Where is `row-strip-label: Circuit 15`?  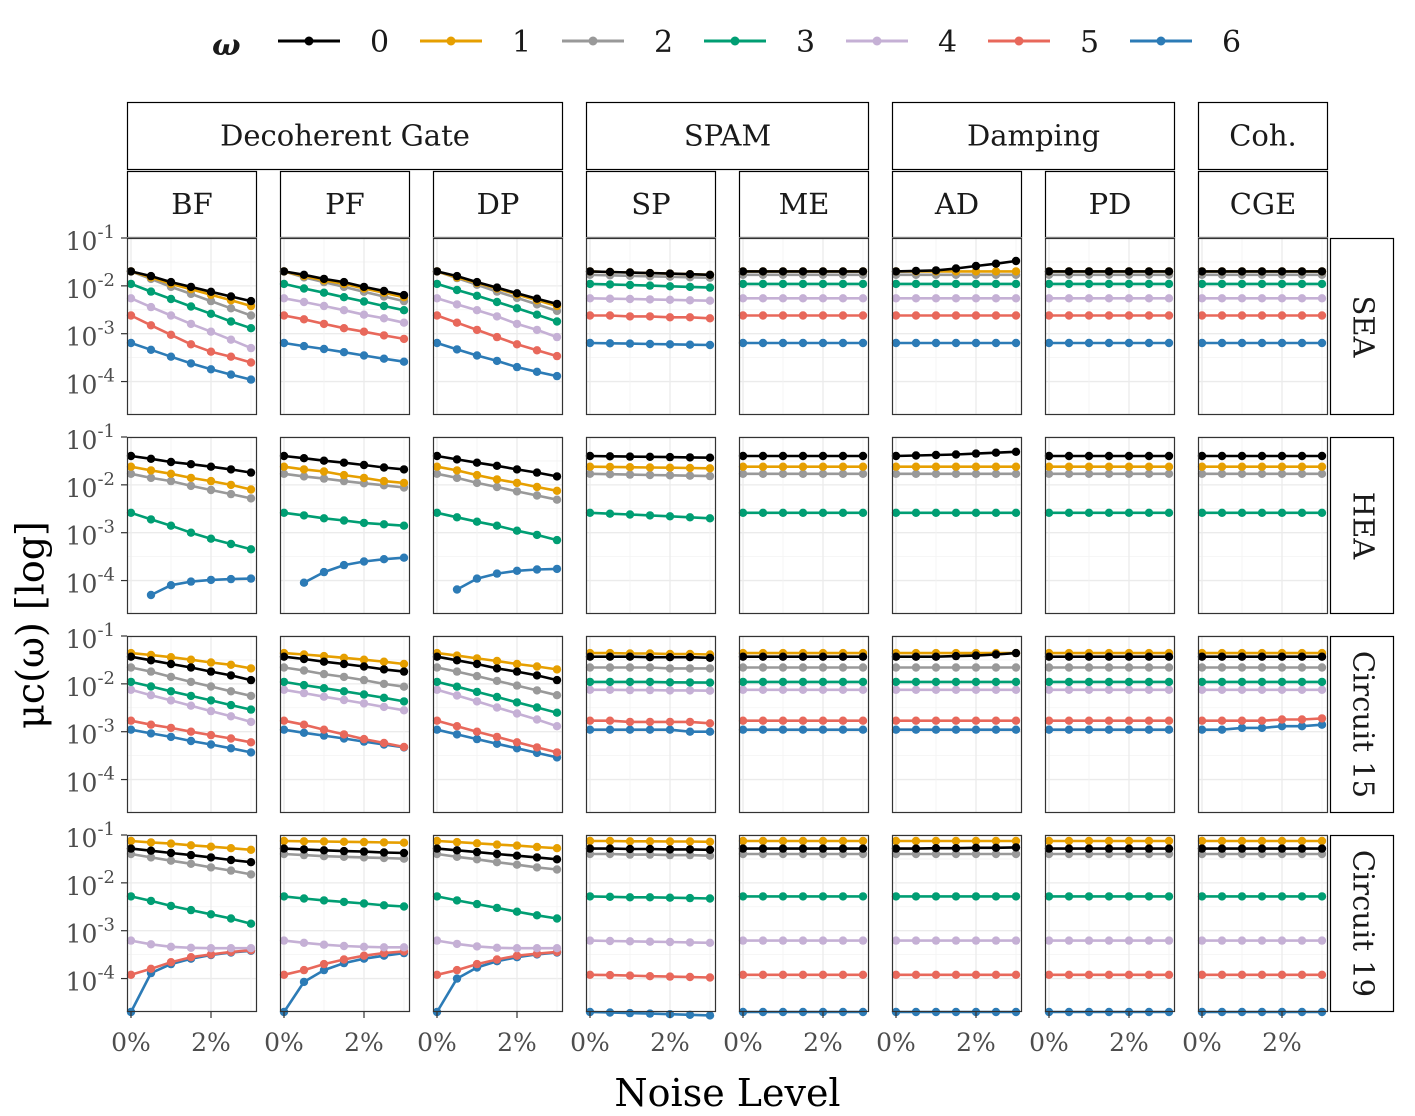
row-strip-label: Circuit 15 is located at coordinates (1364, 724).